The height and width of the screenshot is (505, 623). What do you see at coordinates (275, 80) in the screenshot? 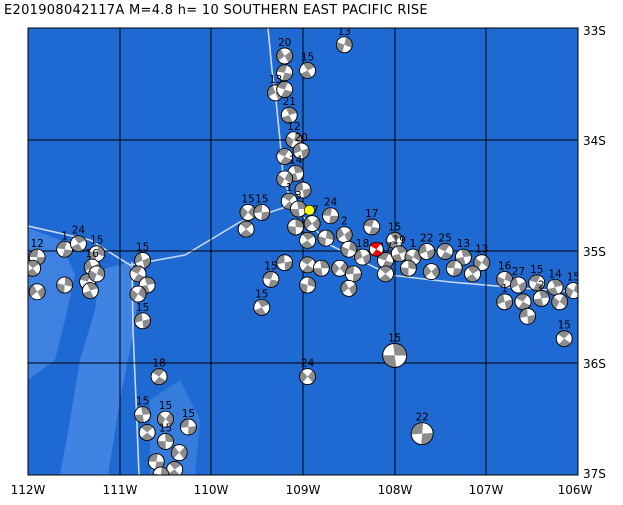
I see `depth-label-31: 13` at bounding box center [275, 80].